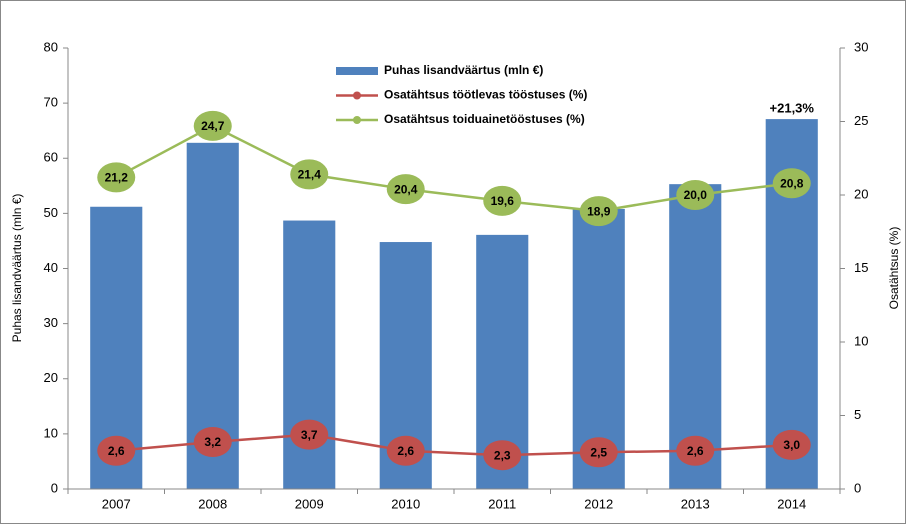 The width and height of the screenshot is (906, 524). What do you see at coordinates (51, 377) in the screenshot?
I see `y-tick-label: 20` at bounding box center [51, 377].